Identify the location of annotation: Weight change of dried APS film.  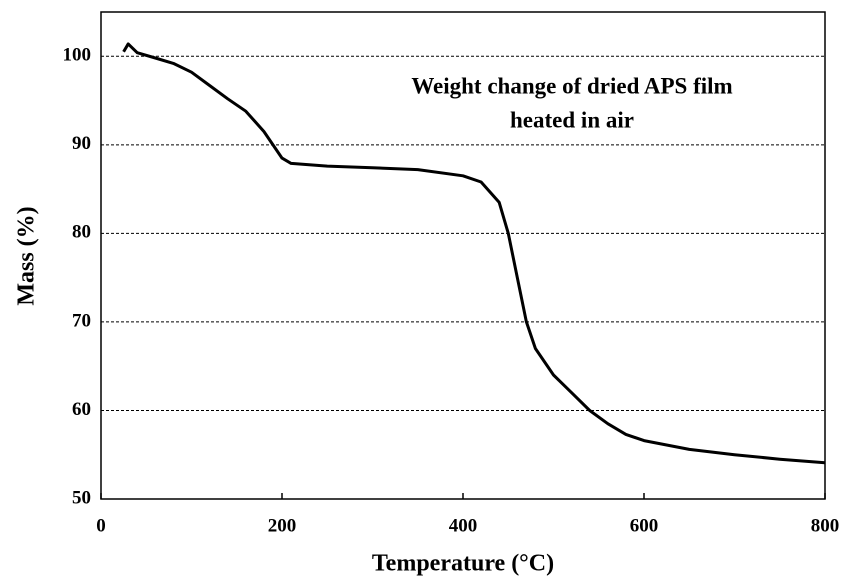
(571, 85).